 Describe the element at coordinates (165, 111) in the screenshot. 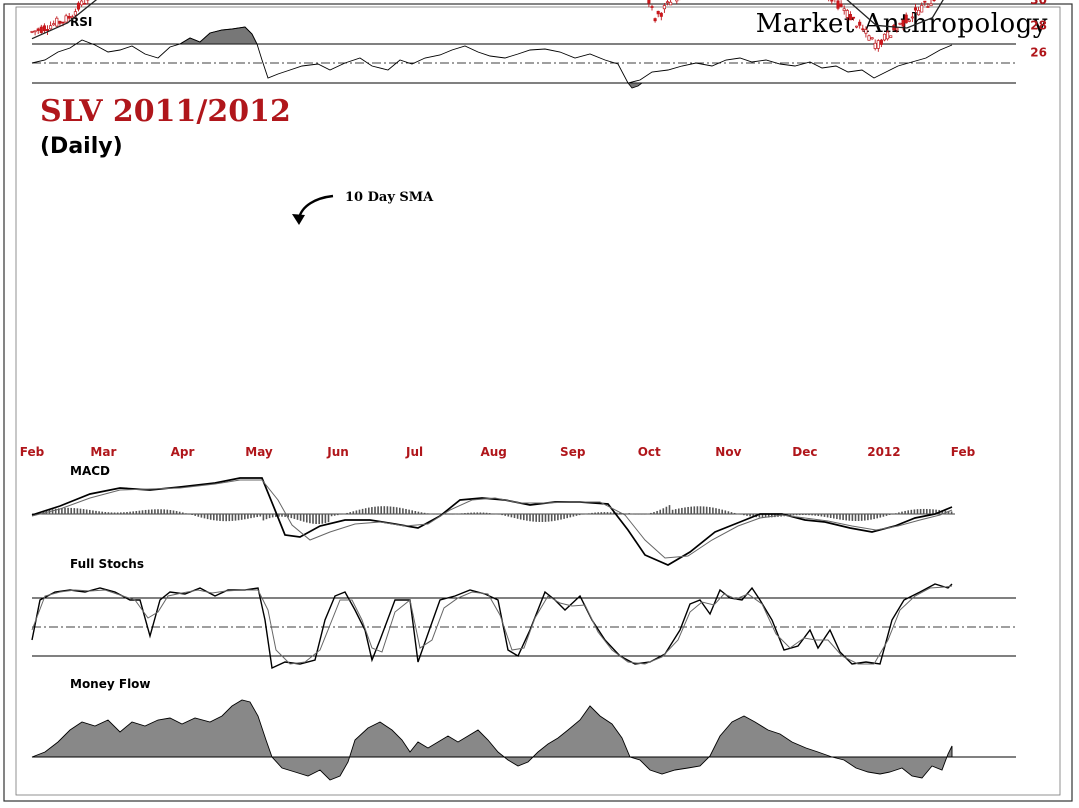

I see `chart-title: SLV 2011/2012` at that location.